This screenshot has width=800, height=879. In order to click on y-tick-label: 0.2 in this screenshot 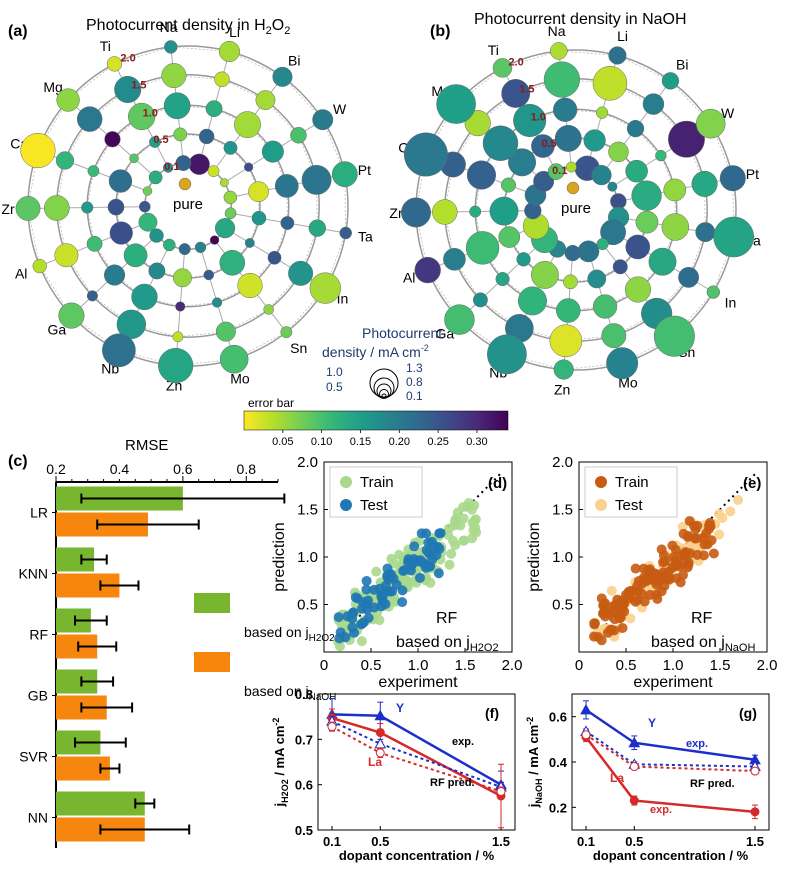, I will do `click(558, 807)`.